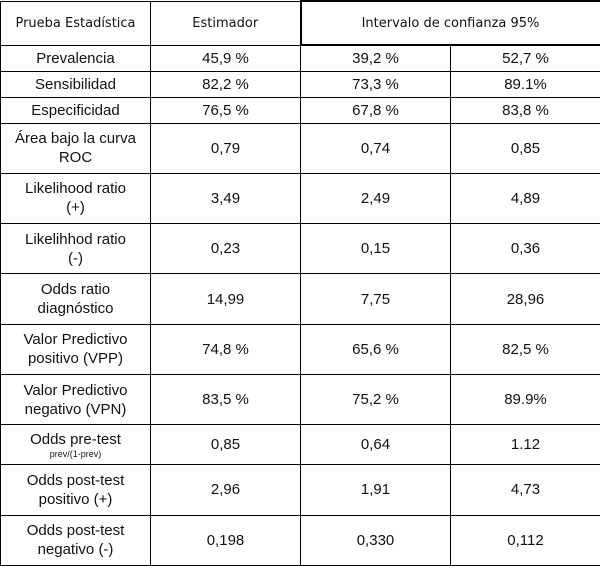  I want to click on row-label: Área bajo la curva ROC, so click(75, 148).